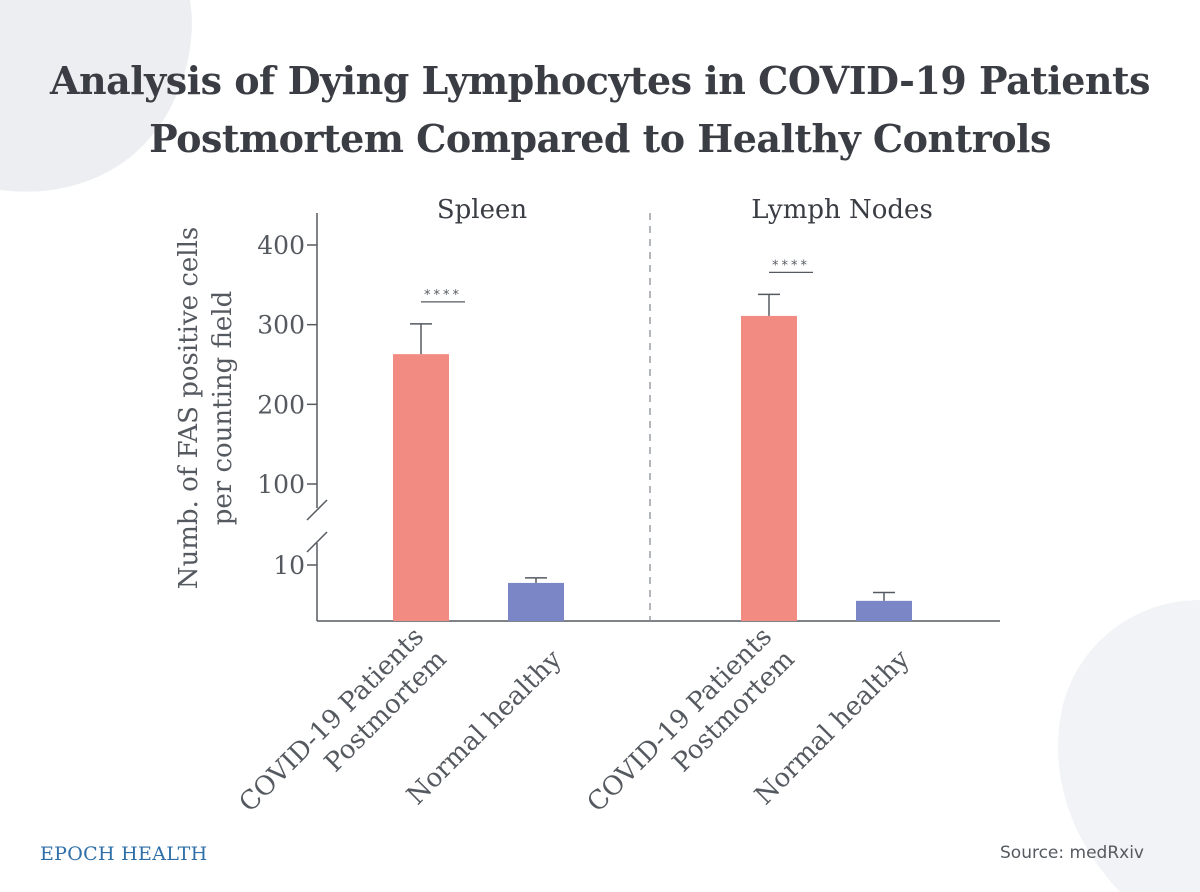 Image resolution: width=1200 pixels, height=892 pixels. What do you see at coordinates (482, 210) in the screenshot?
I see `panel-title: Spleen` at bounding box center [482, 210].